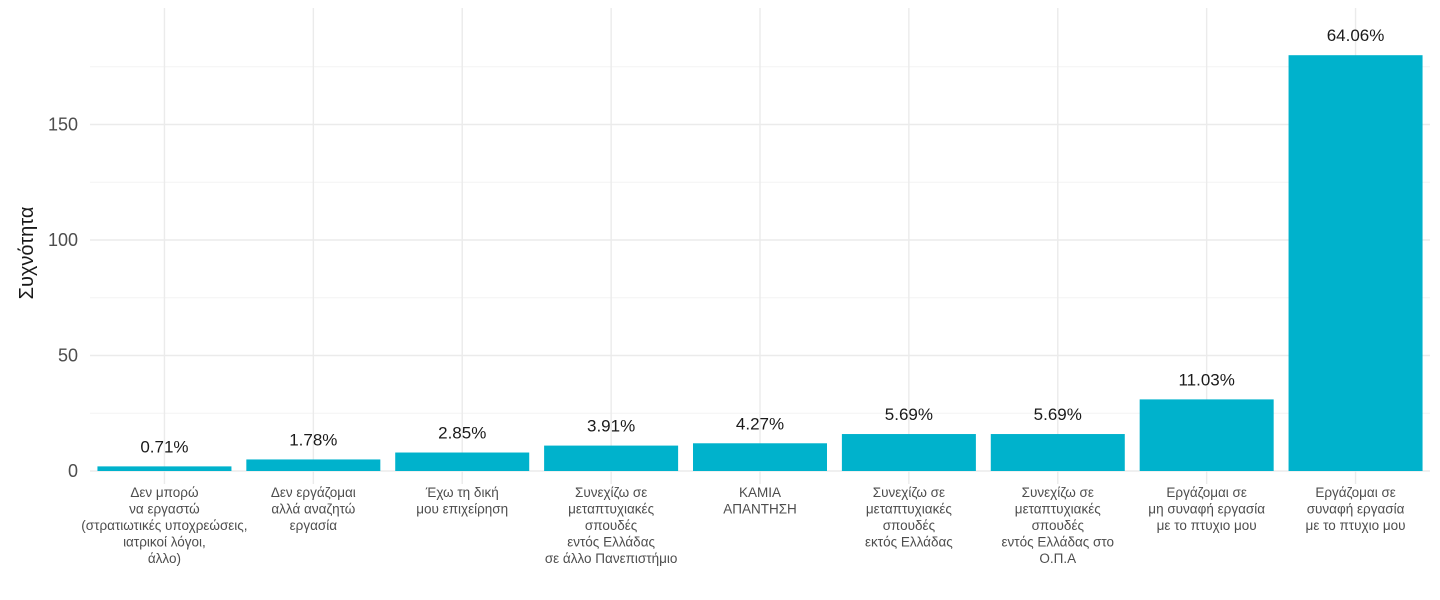 The width and height of the screenshot is (1440, 600). I want to click on y-tick-label: 0, so click(73, 471).